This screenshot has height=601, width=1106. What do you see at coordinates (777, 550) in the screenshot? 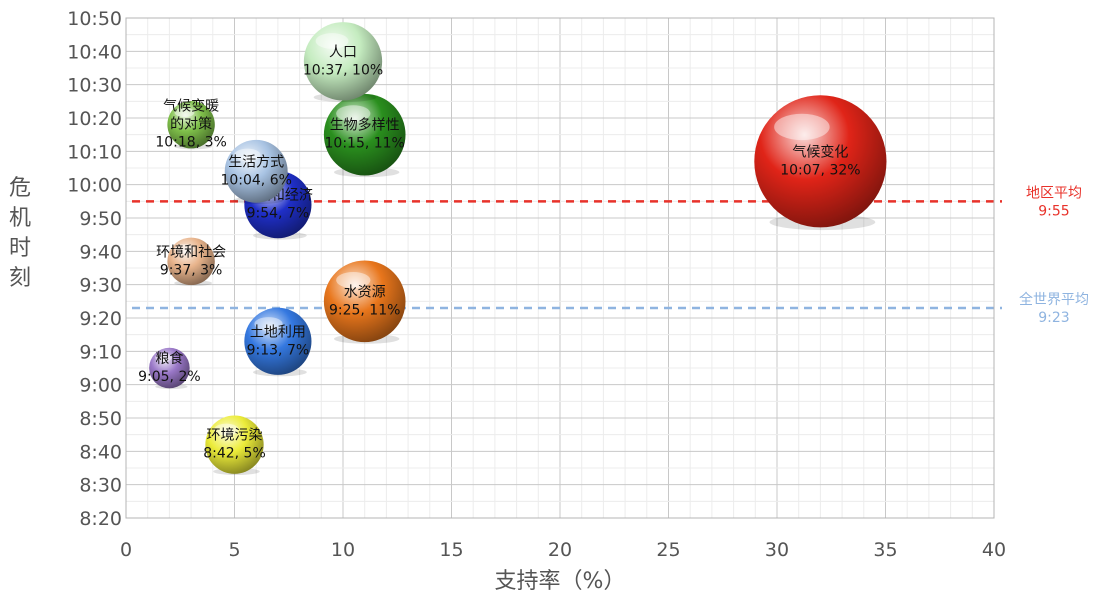
I see `x-tick-label: 30` at bounding box center [777, 550].